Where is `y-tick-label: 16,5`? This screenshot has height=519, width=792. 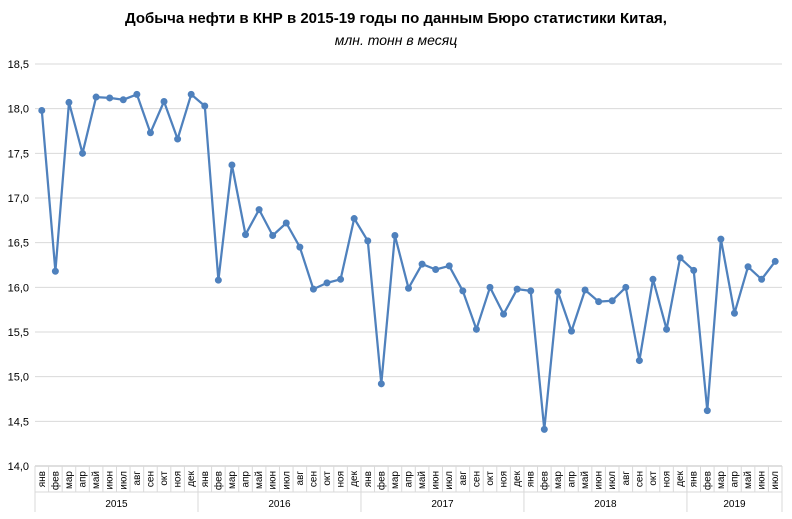 y-tick-label: 16,5 is located at coordinates (18, 244).